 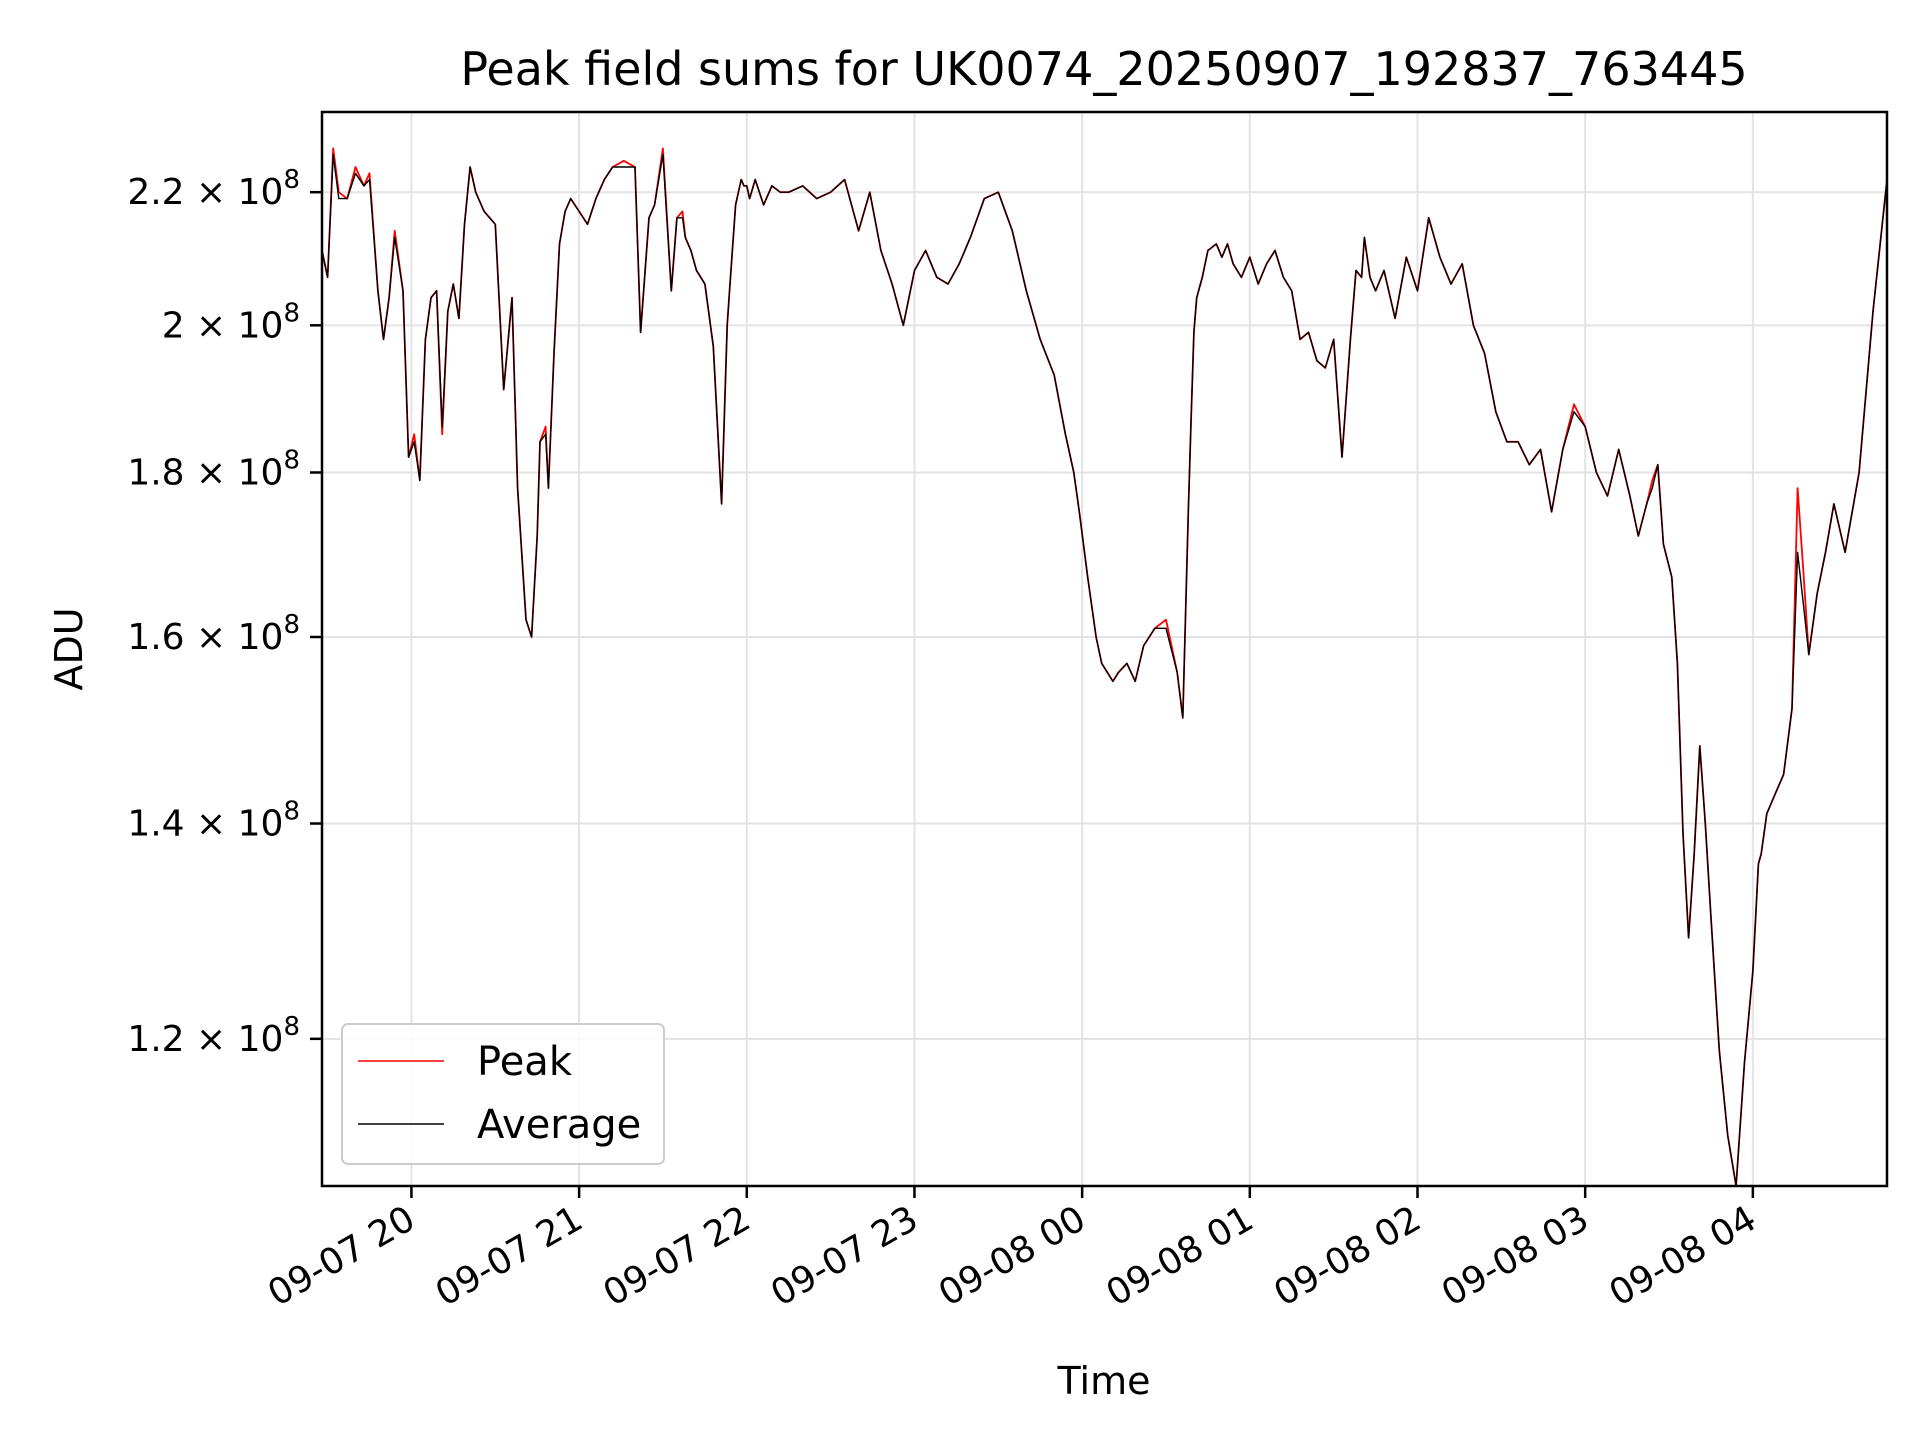 I want to click on legend-box, so click(x=503, y=1094).